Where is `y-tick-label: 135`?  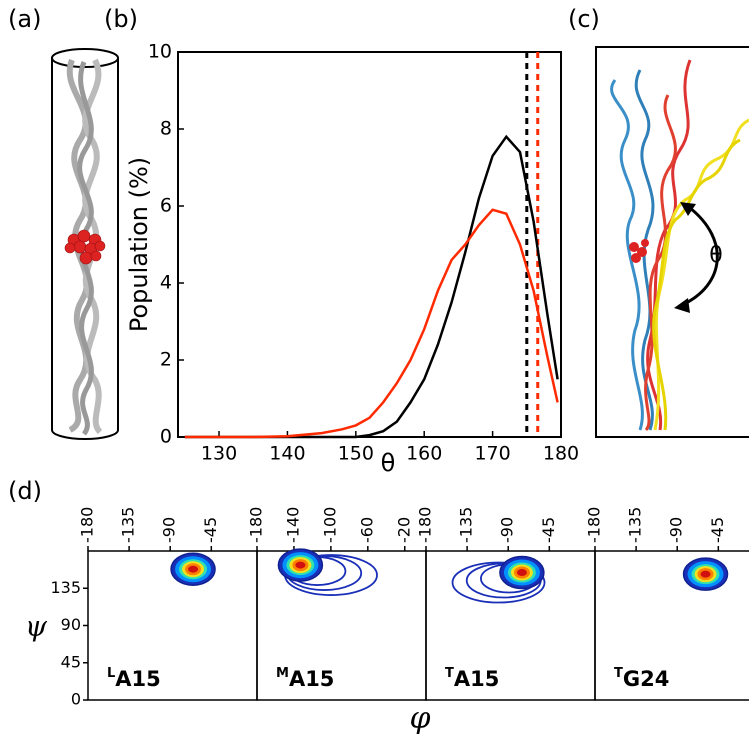
y-tick-label: 135 is located at coordinates (65, 587).